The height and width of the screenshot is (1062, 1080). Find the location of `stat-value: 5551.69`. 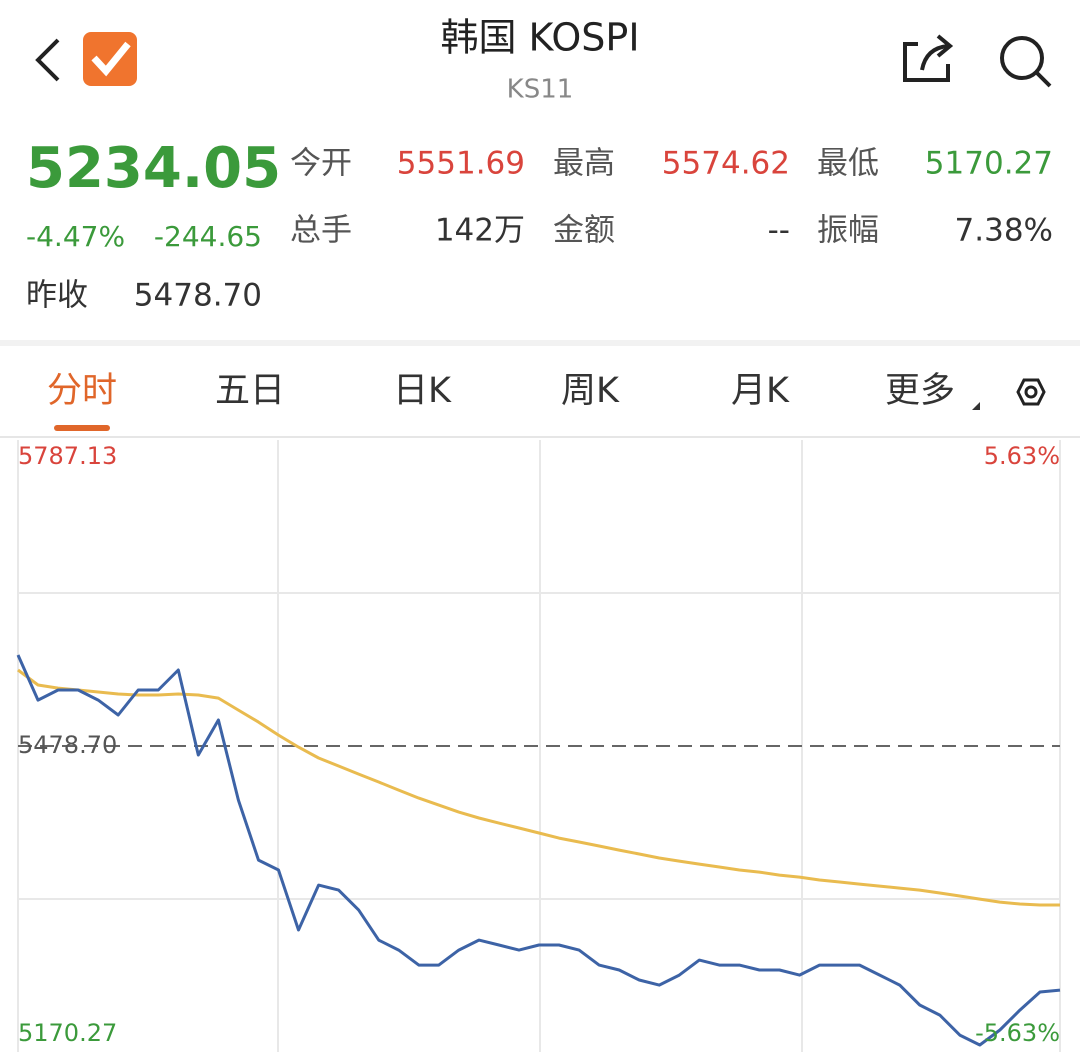

stat-value: 5551.69 is located at coordinates (461, 164).